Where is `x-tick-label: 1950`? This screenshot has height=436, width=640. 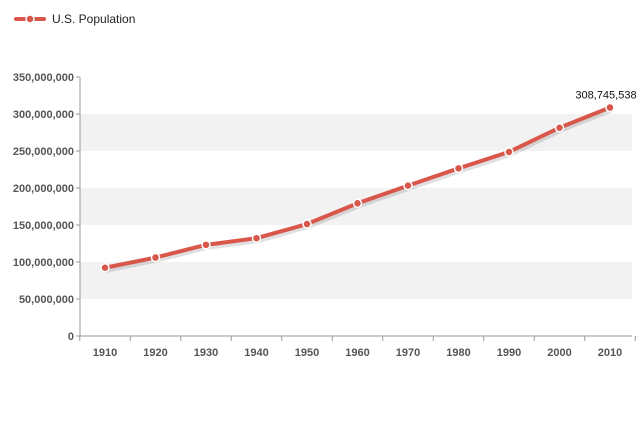 x-tick-label: 1950 is located at coordinates (307, 353).